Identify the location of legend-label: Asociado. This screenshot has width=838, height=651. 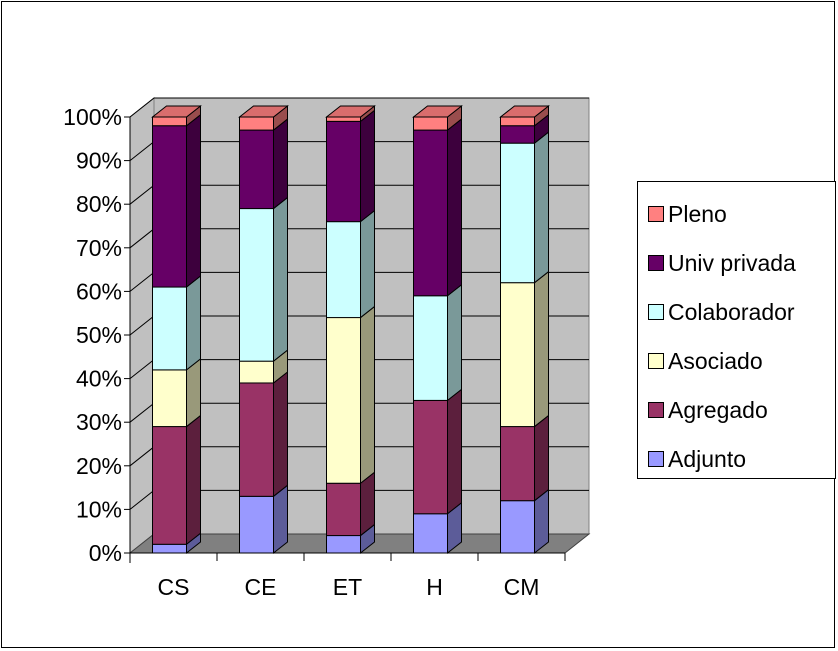
(715, 360).